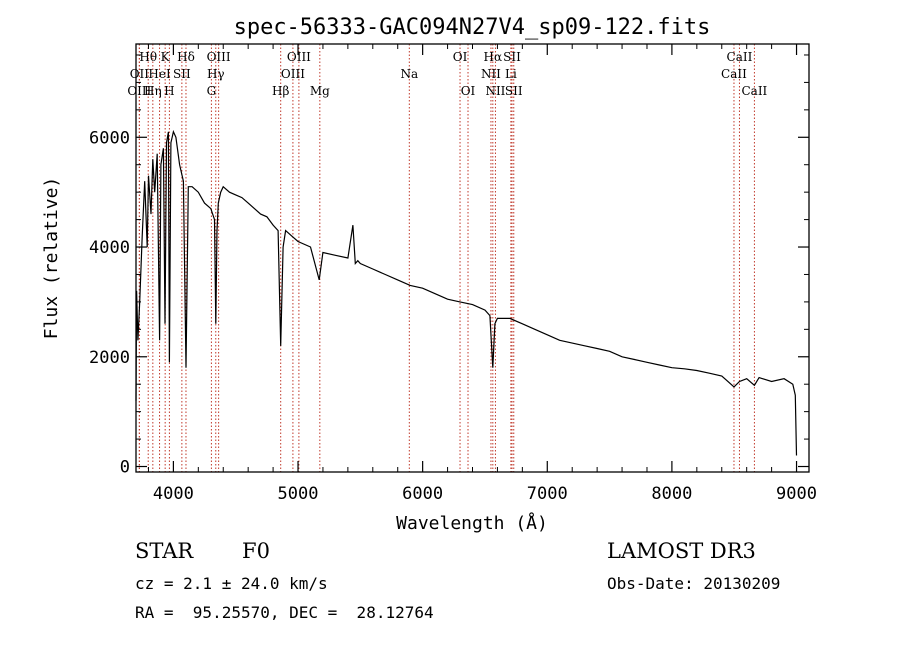 This screenshot has height=649, width=900. Describe the element at coordinates (734, 74) in the screenshot. I see `line-label-26: CaII` at that location.